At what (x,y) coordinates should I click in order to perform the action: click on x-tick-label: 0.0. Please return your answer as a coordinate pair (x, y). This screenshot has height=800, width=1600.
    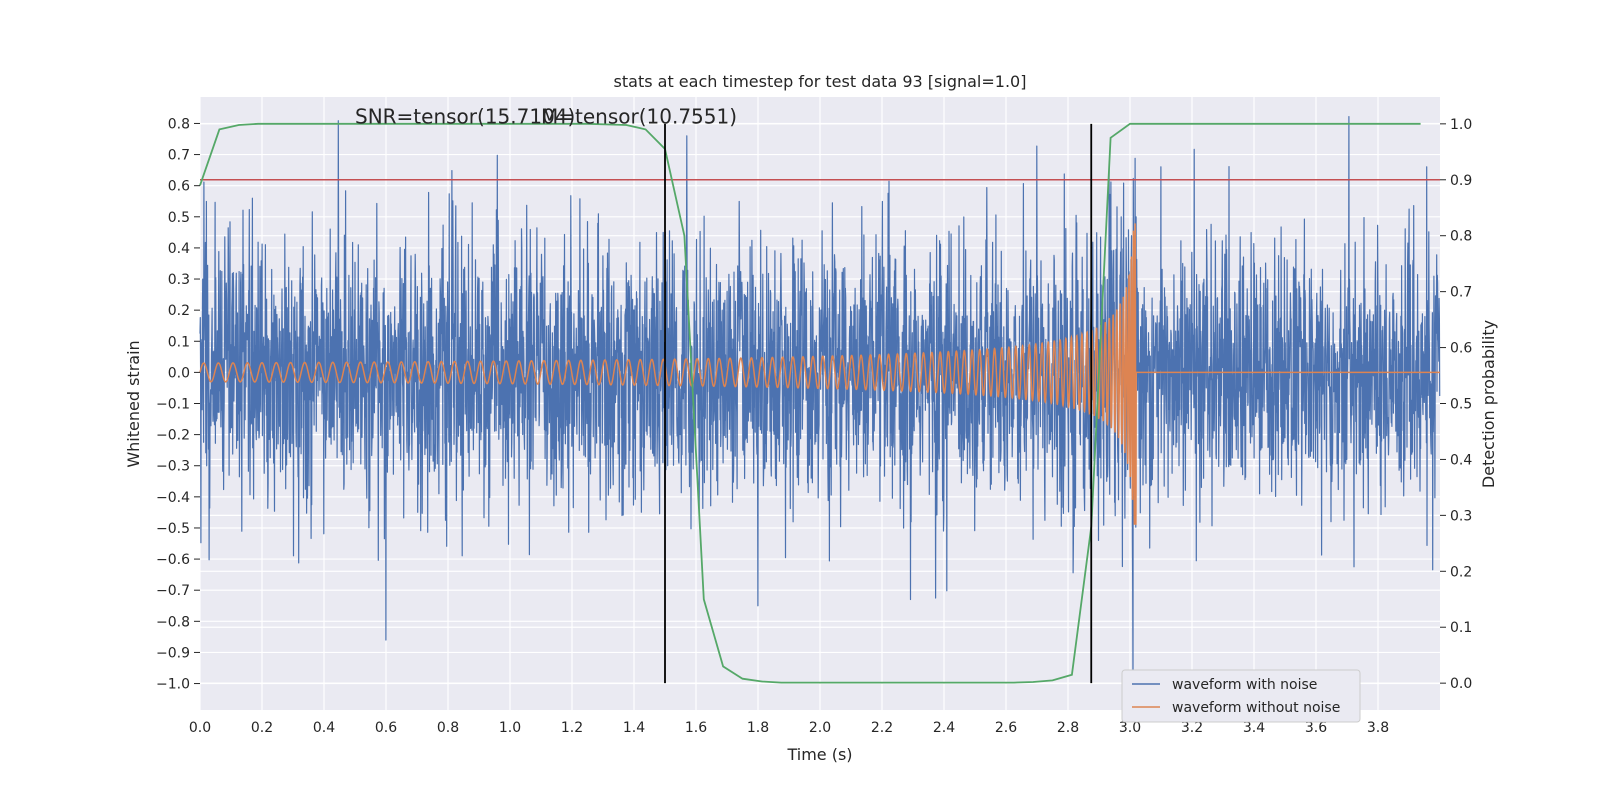
    Looking at the image, I should click on (200, 728).